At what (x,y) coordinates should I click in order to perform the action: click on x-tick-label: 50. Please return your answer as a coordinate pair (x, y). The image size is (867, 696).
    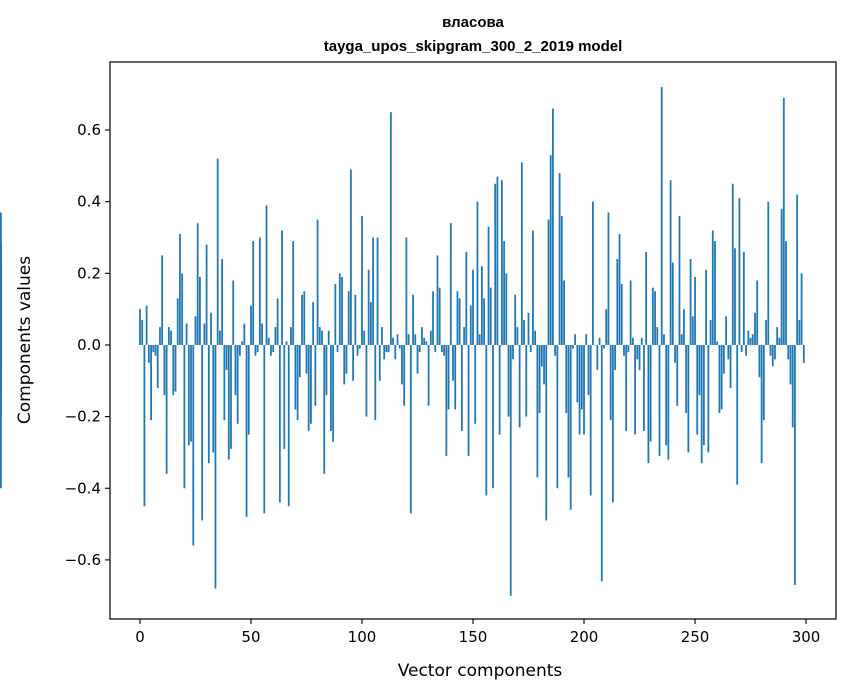
    Looking at the image, I should click on (250, 637).